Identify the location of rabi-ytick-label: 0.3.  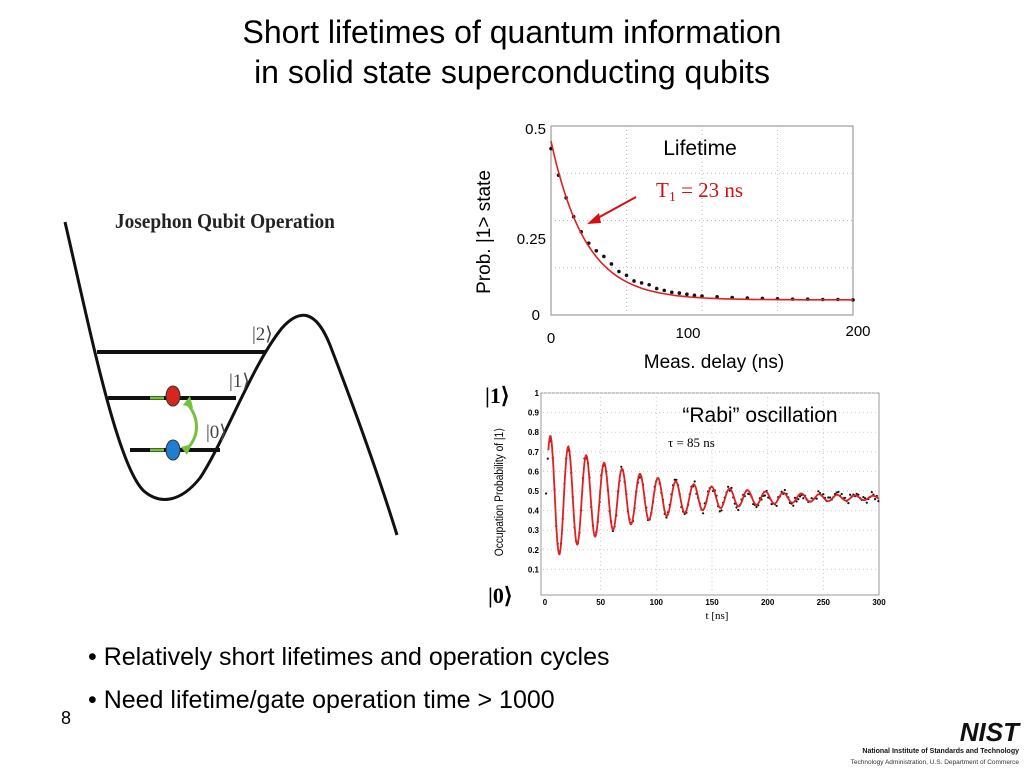
(534, 530).